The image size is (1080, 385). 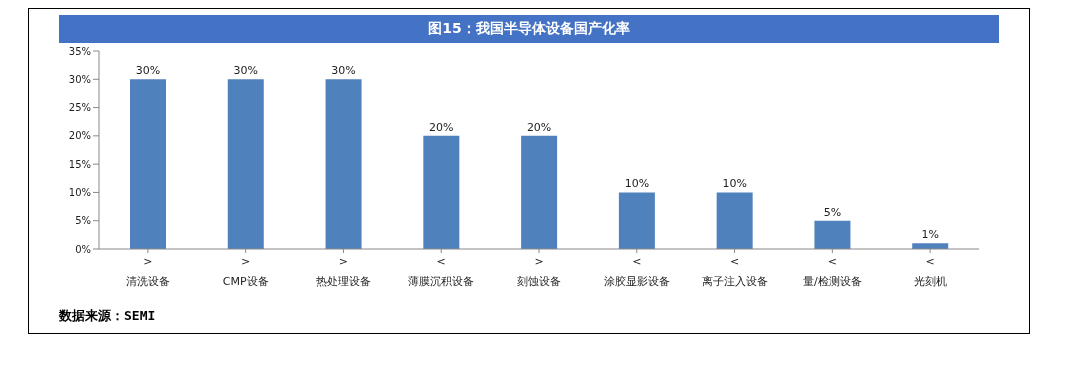 What do you see at coordinates (83, 249) in the screenshot?
I see `y-tick-label: 0%` at bounding box center [83, 249].